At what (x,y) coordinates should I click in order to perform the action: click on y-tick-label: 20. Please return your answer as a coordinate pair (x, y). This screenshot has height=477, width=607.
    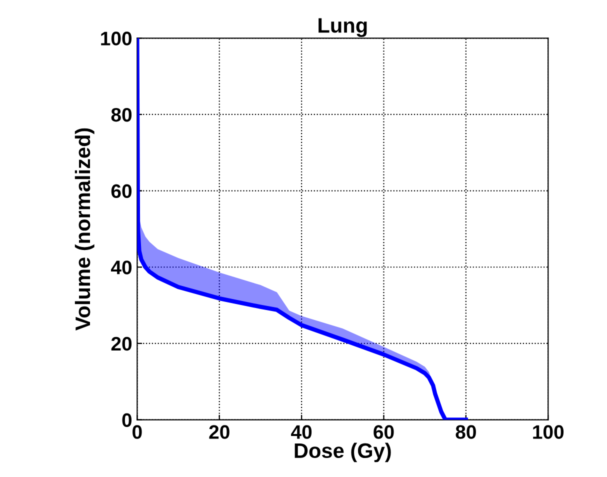
    Looking at the image, I should click on (121, 343).